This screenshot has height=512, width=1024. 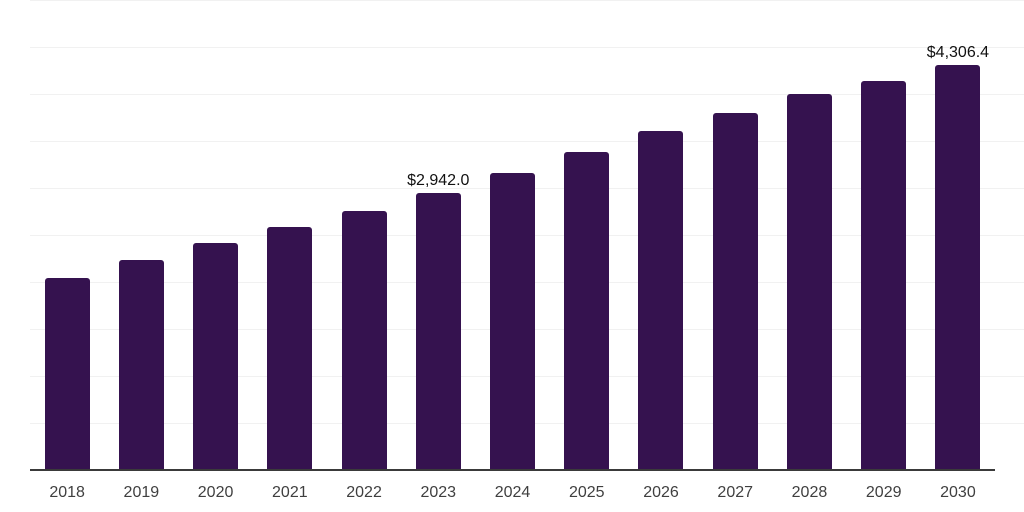 What do you see at coordinates (215, 492) in the screenshot?
I see `x-tick-label: 2020` at bounding box center [215, 492].